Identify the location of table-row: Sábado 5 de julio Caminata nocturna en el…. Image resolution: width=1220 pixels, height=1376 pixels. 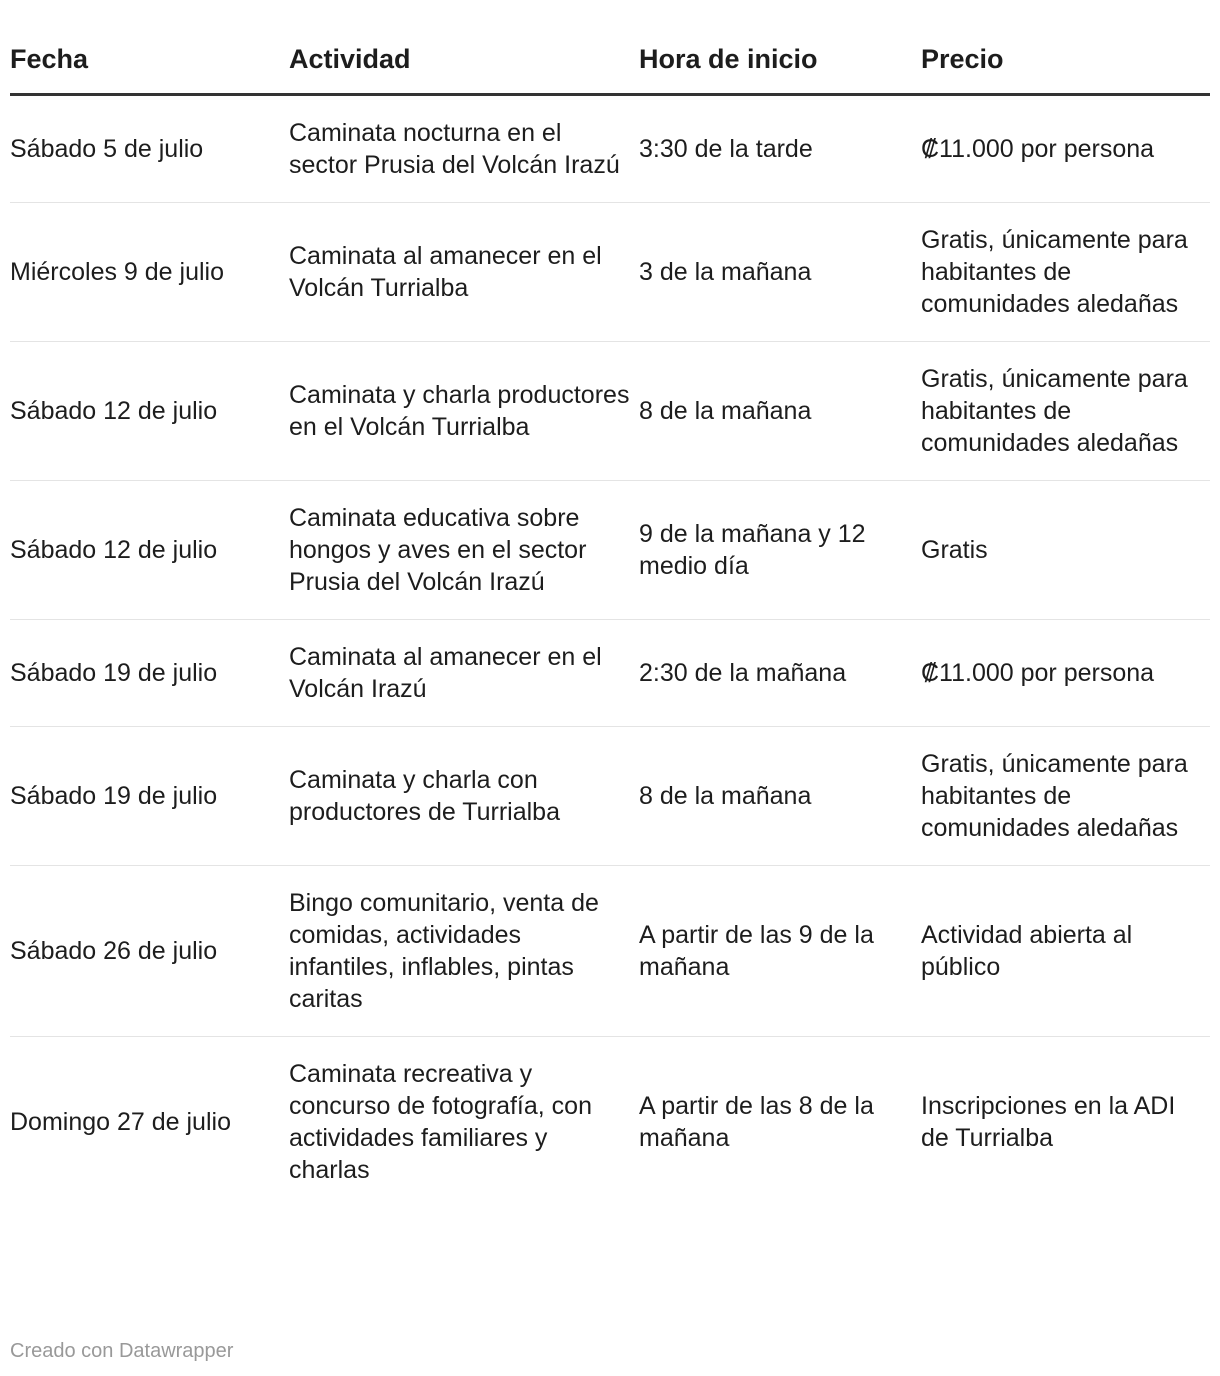
(610, 148).